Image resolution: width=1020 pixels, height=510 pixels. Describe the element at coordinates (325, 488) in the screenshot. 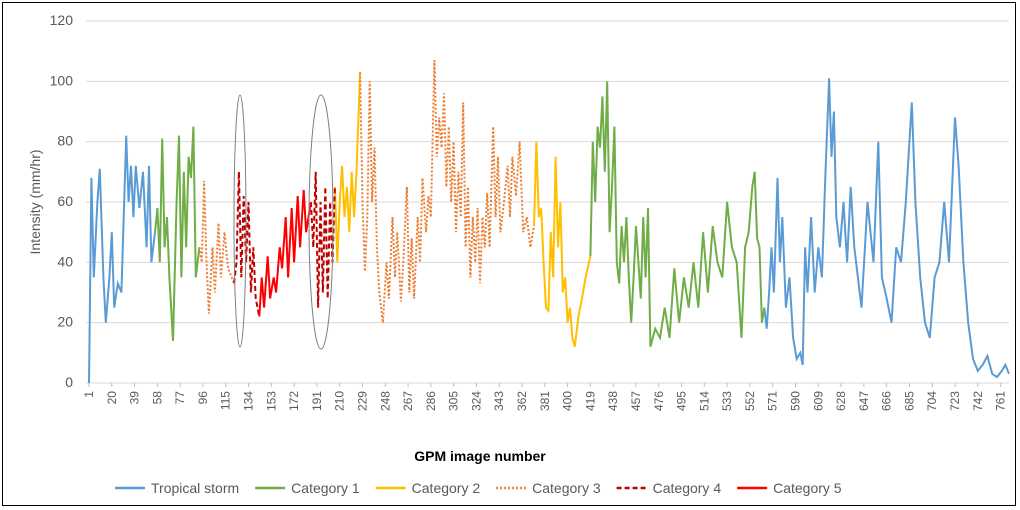

I see `legend-label: Category 1` at that location.